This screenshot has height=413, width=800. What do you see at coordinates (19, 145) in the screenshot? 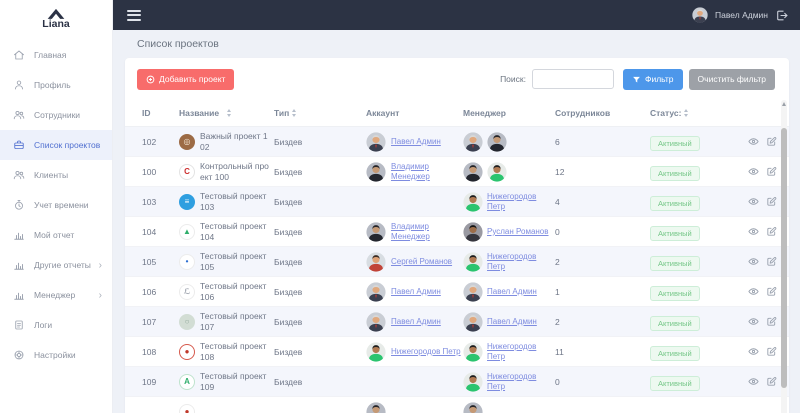
I see `briefcase-icon` at bounding box center [19, 145].